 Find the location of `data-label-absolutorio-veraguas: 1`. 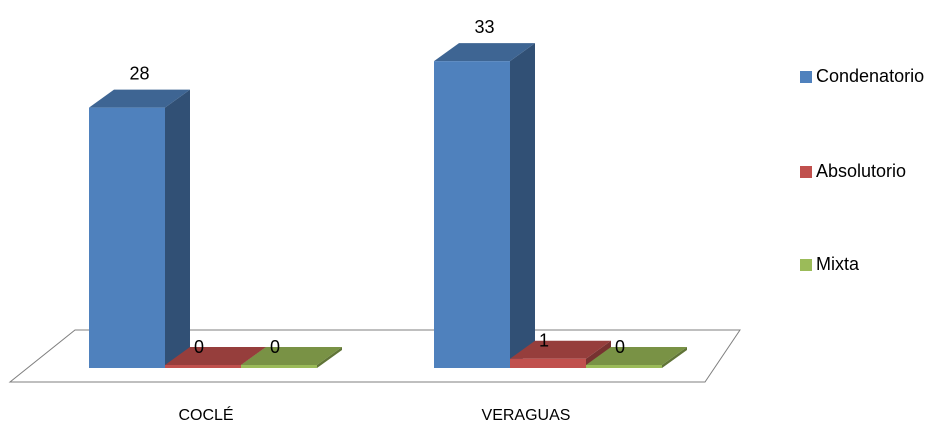

data-label-absolutorio-veraguas: 1 is located at coordinates (544, 341).